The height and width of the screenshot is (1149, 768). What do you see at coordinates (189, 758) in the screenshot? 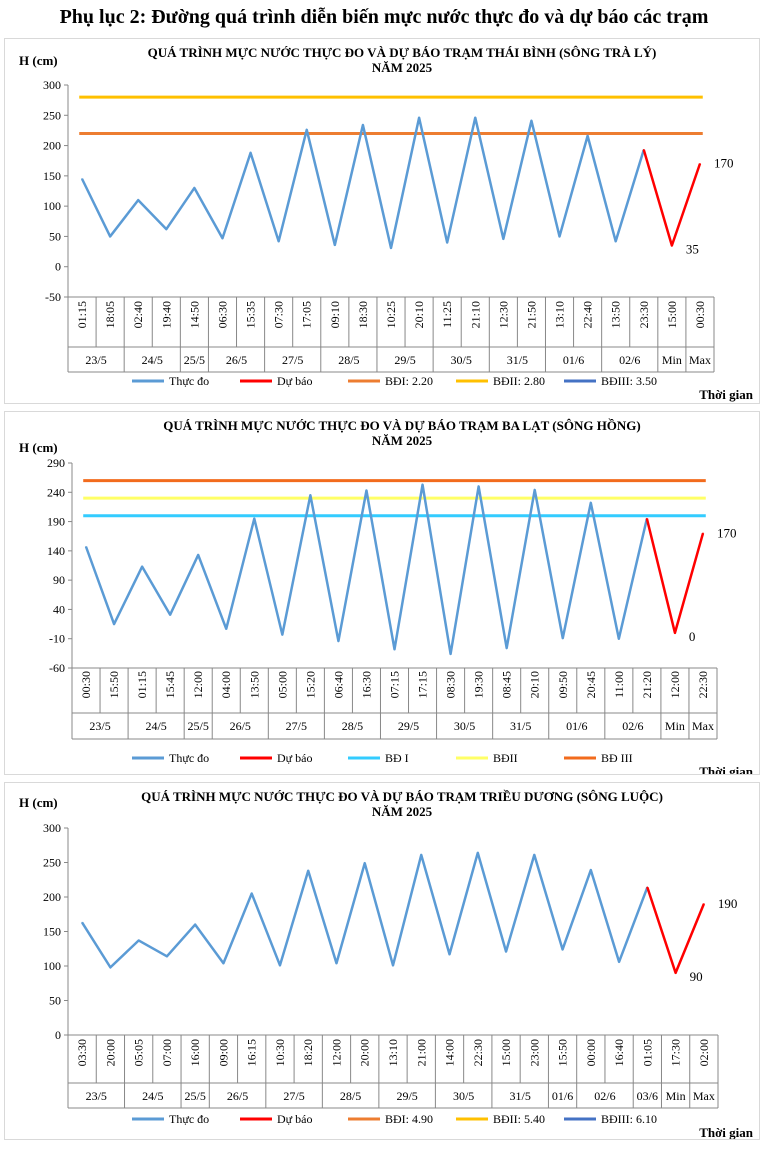
I see `legend-label: Thực đo` at bounding box center [189, 758].